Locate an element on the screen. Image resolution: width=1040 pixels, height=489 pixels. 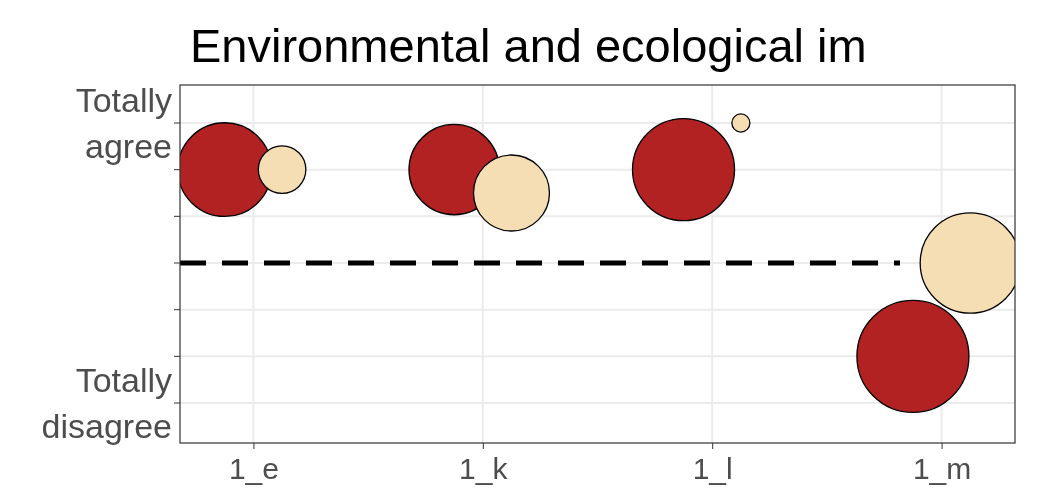
x-tick-label: 1_k is located at coordinates (484, 468).